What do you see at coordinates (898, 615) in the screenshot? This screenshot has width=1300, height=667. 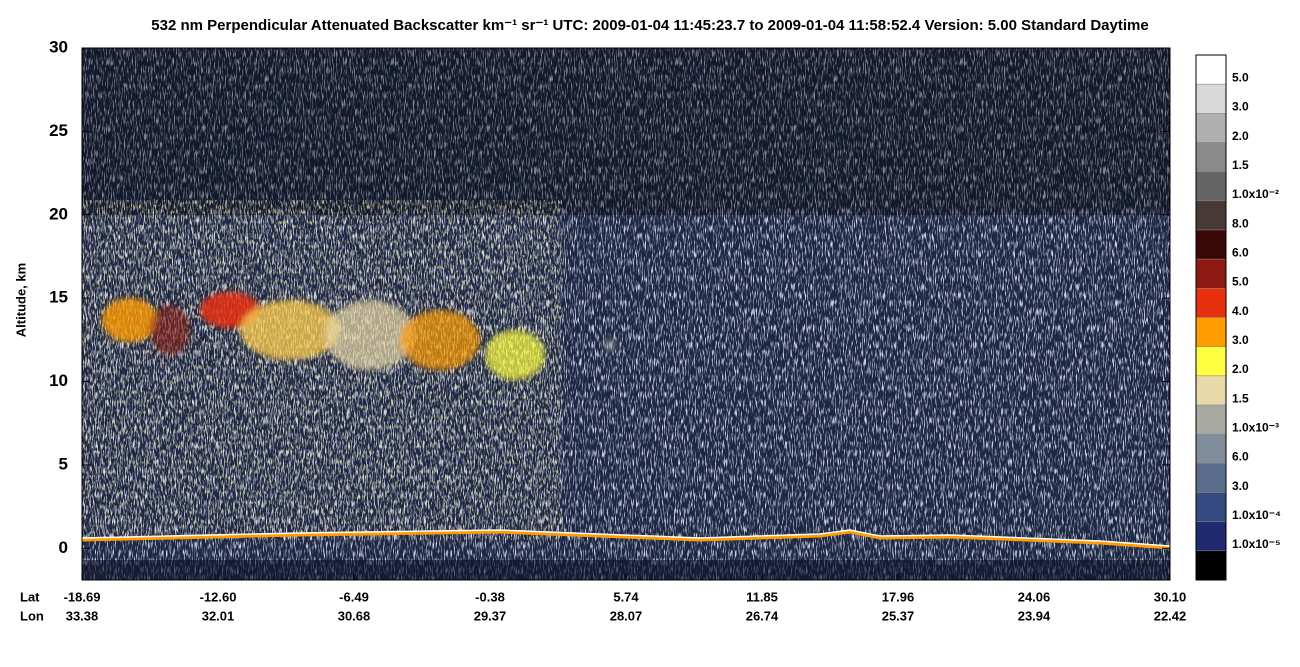 I see `x-tick-label: 25.37` at bounding box center [898, 615].